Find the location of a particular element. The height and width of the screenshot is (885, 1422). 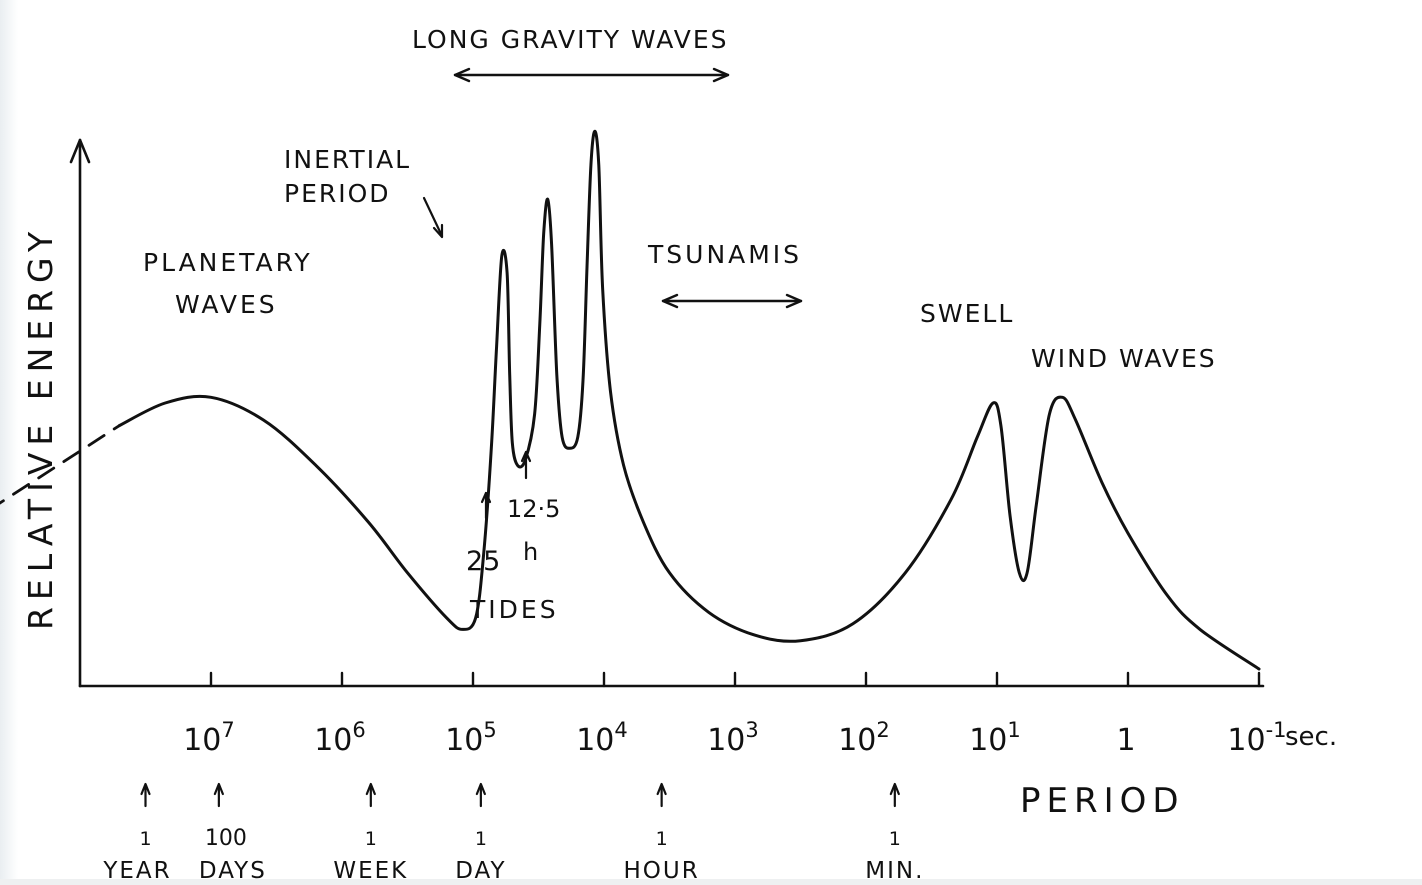

x-axis-label: PERIOD is located at coordinates (1102, 801).